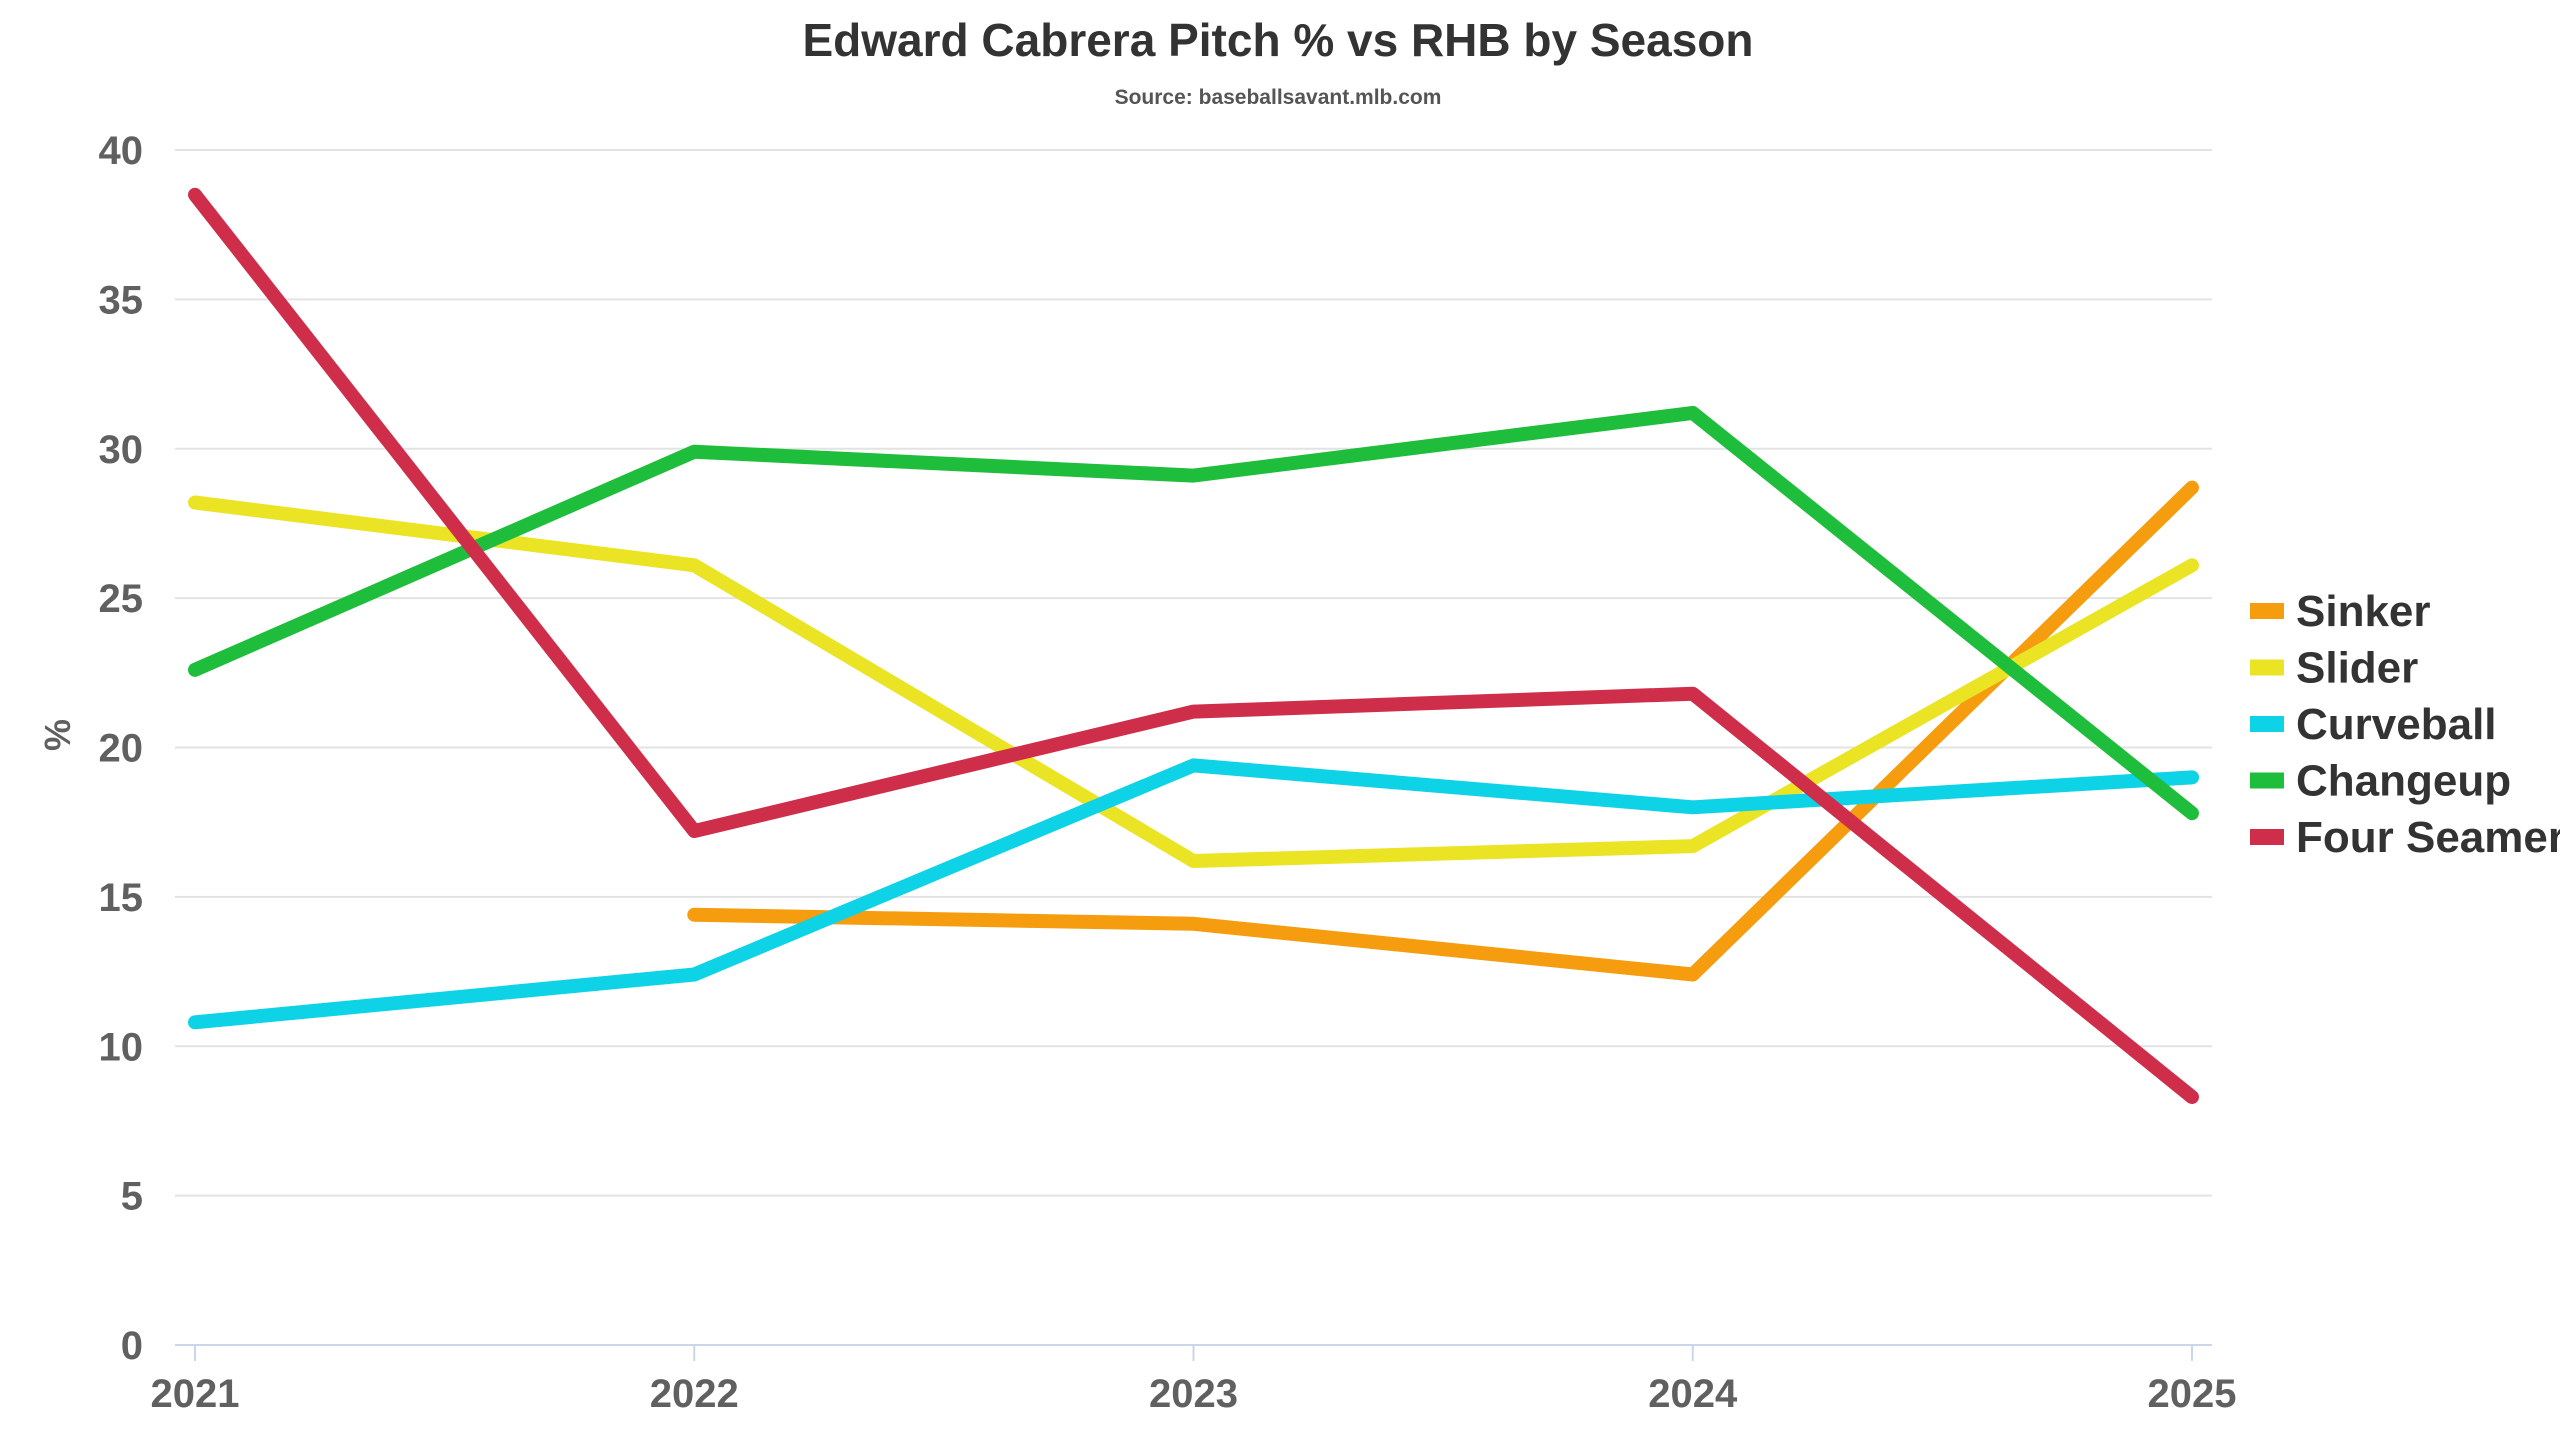 This screenshot has width=2560, height=1440. I want to click on series-curveball, so click(1193, 894).